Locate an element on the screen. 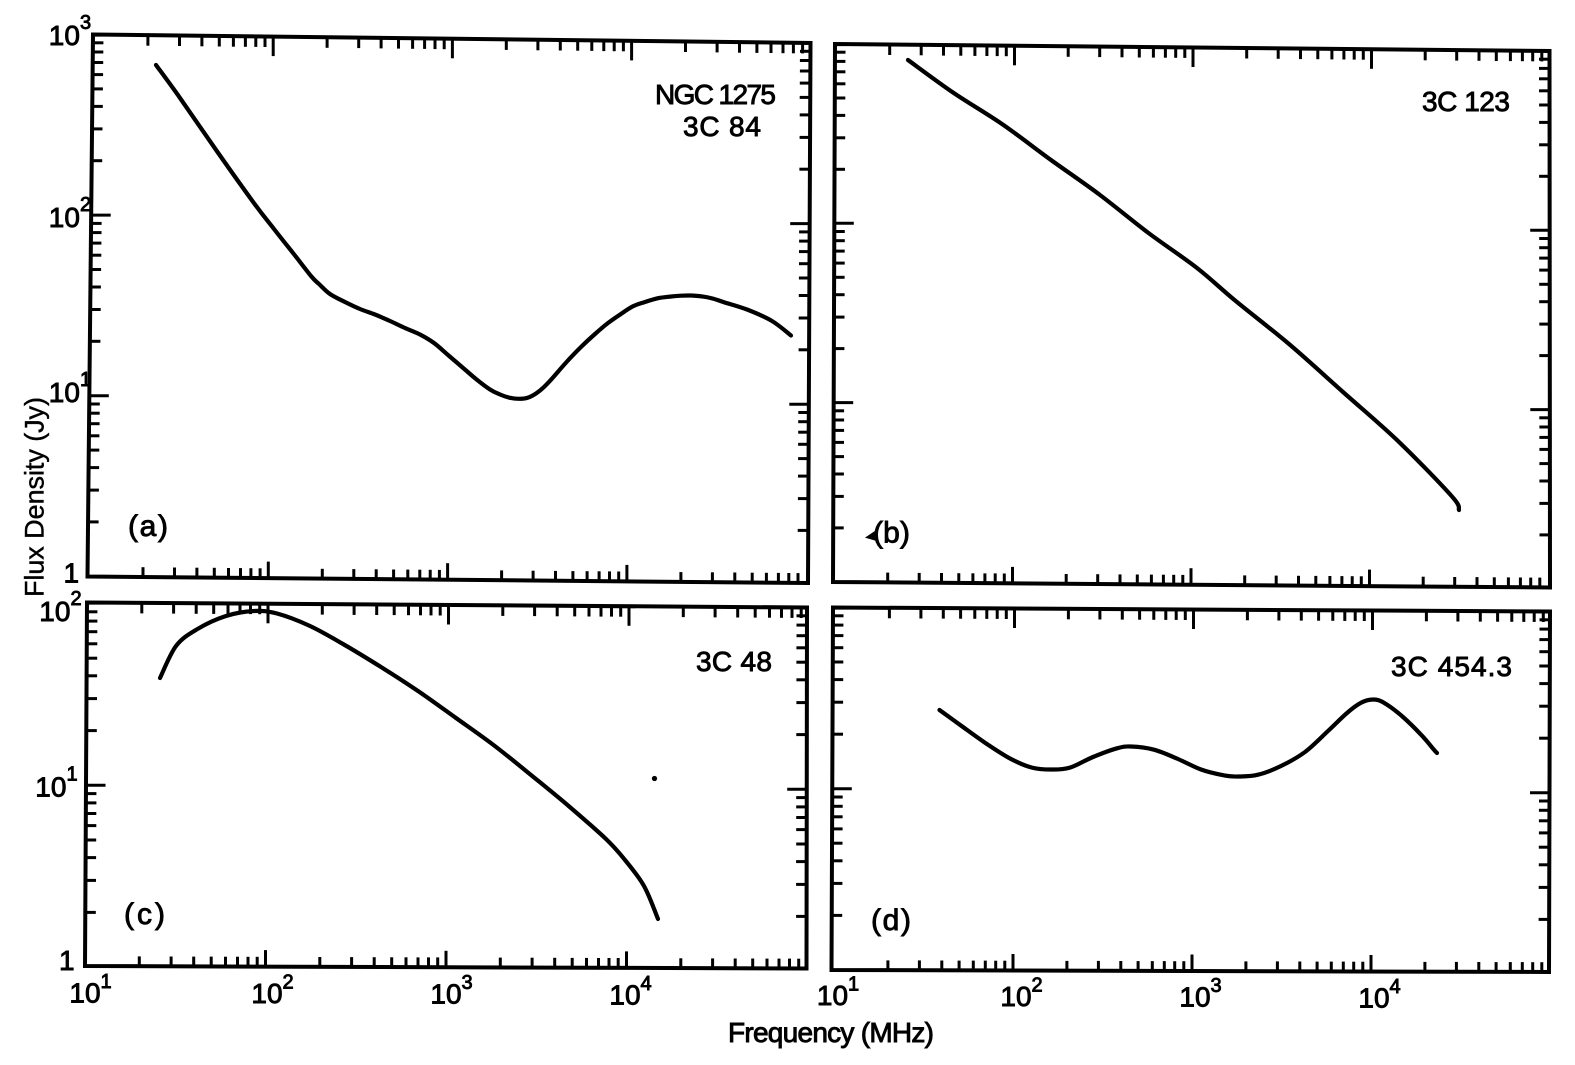  svg-text: 3C 84 is located at coordinates (722, 126).